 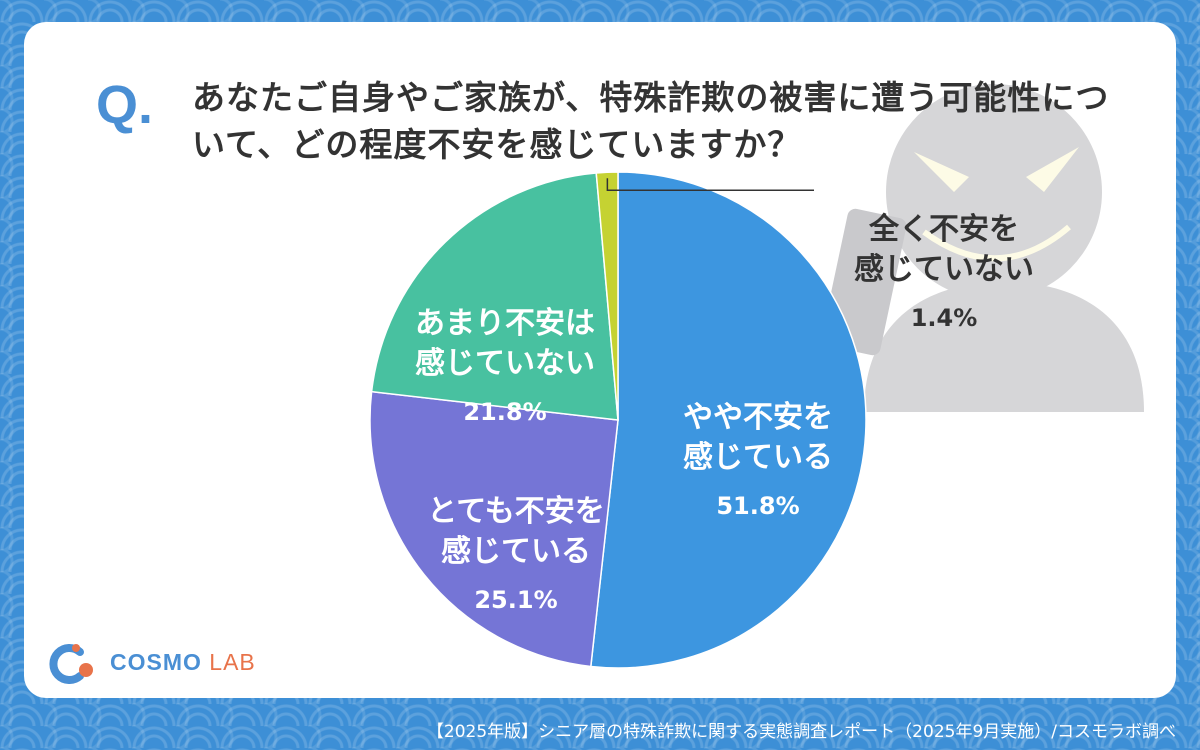 I want to click on leader-line-not-anxious, so click(x=710, y=184).